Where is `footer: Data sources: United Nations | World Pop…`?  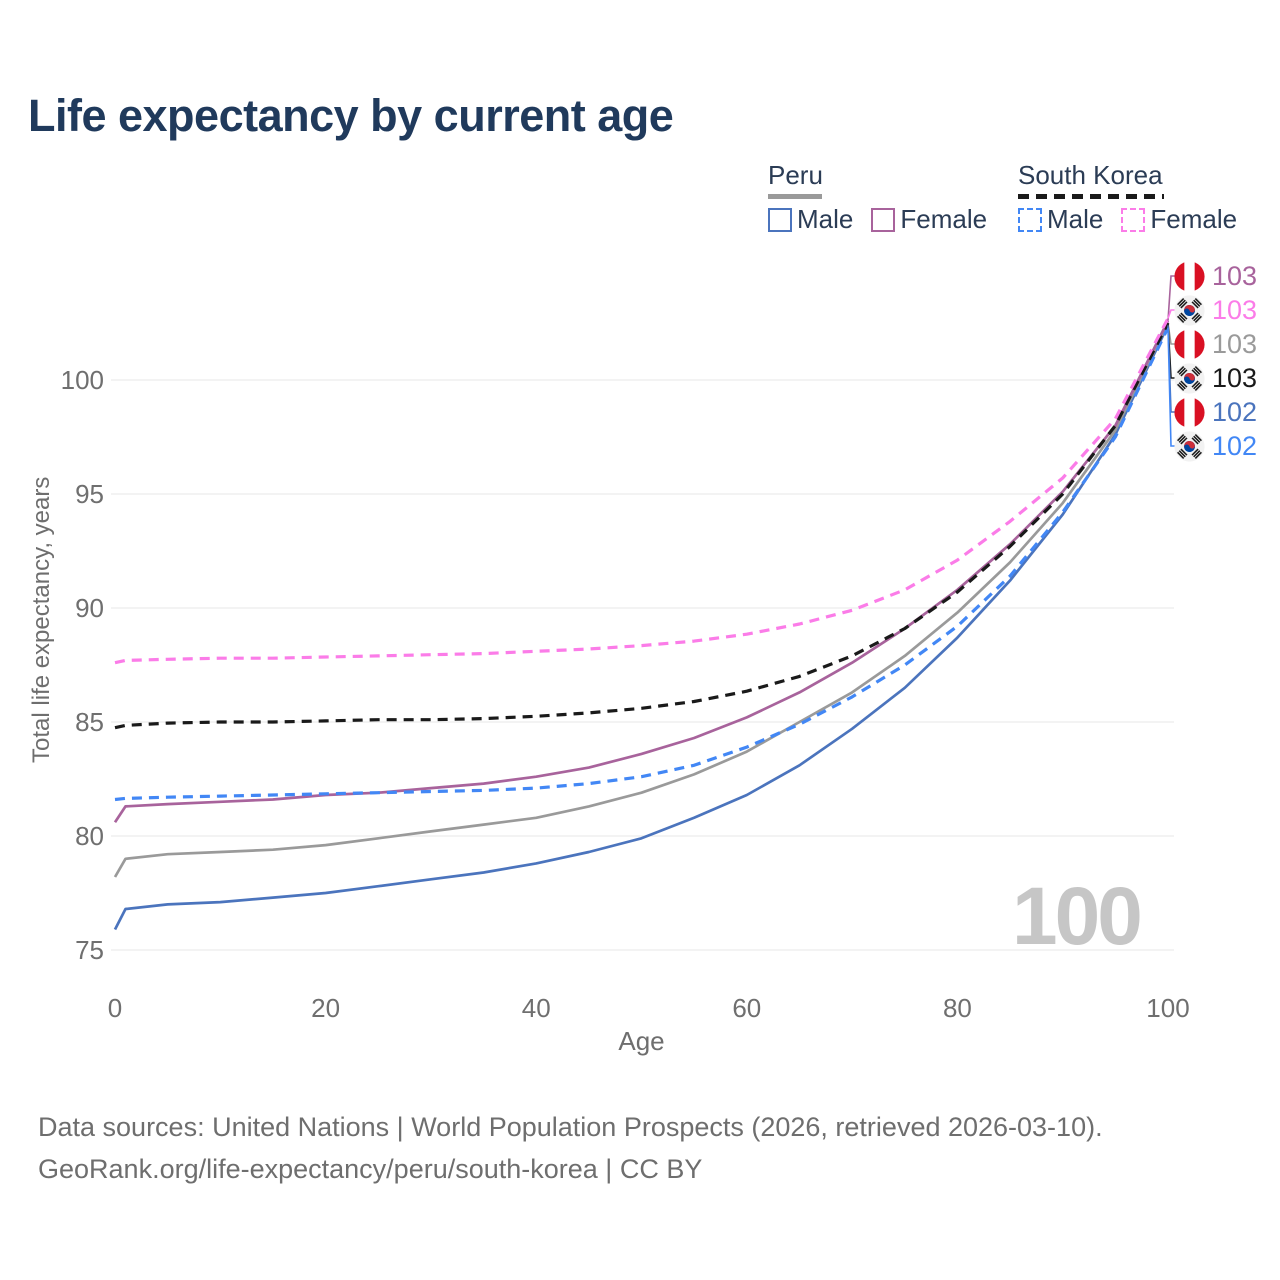 footer: Data sources: United Nations | World Pop… is located at coordinates (570, 1148).